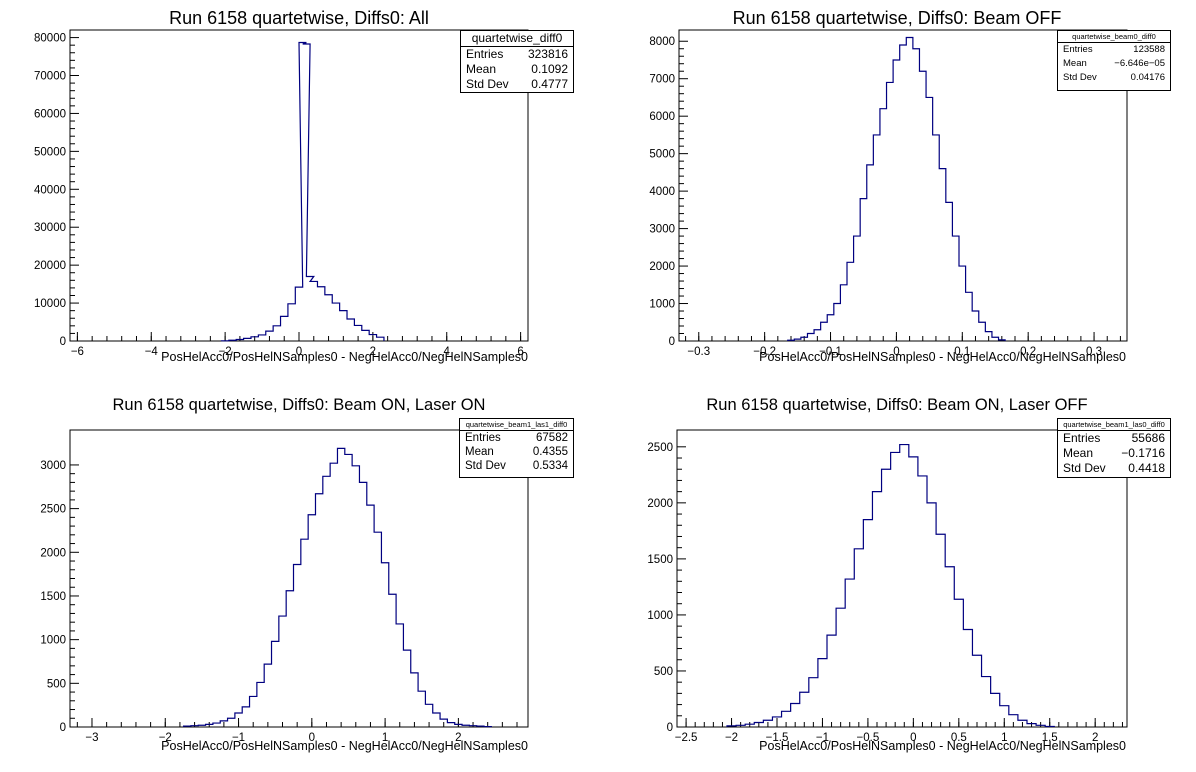 The height and width of the screenshot is (772, 1196). What do you see at coordinates (517, 84) in the screenshot?
I see `stats-stddev-row: Std Dev 0.4777` at bounding box center [517, 84].